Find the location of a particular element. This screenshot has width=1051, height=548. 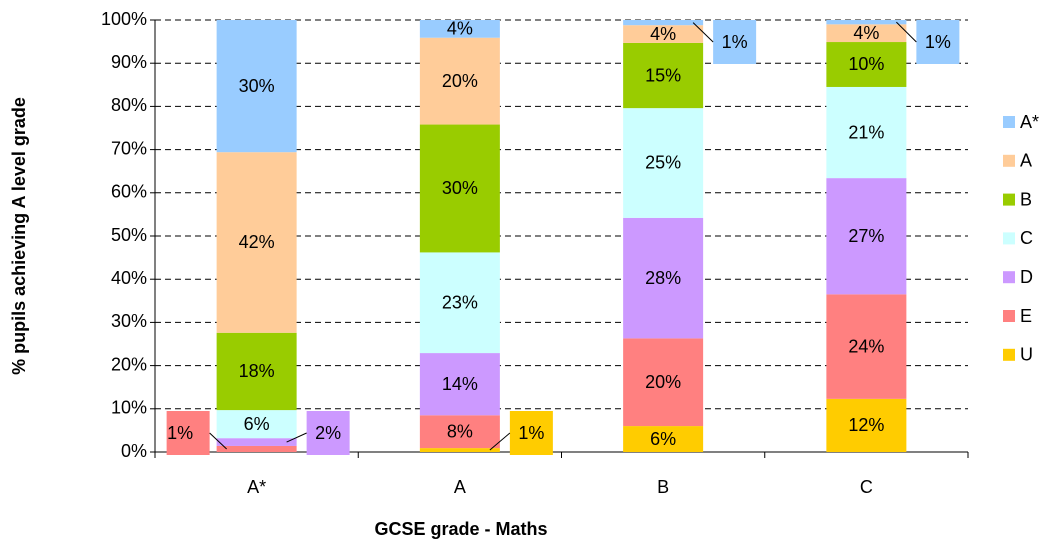

legend-label: B is located at coordinates (1026, 199).